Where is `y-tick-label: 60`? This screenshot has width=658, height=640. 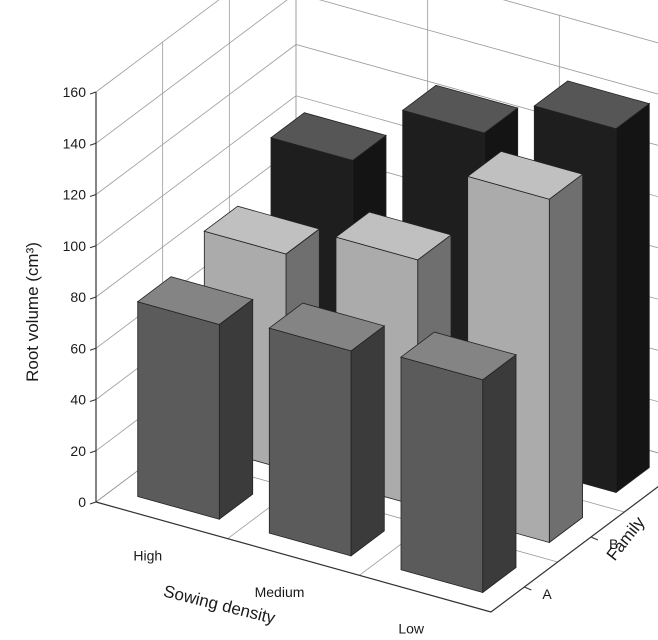 y-tick-label: 60 is located at coordinates (78, 348).